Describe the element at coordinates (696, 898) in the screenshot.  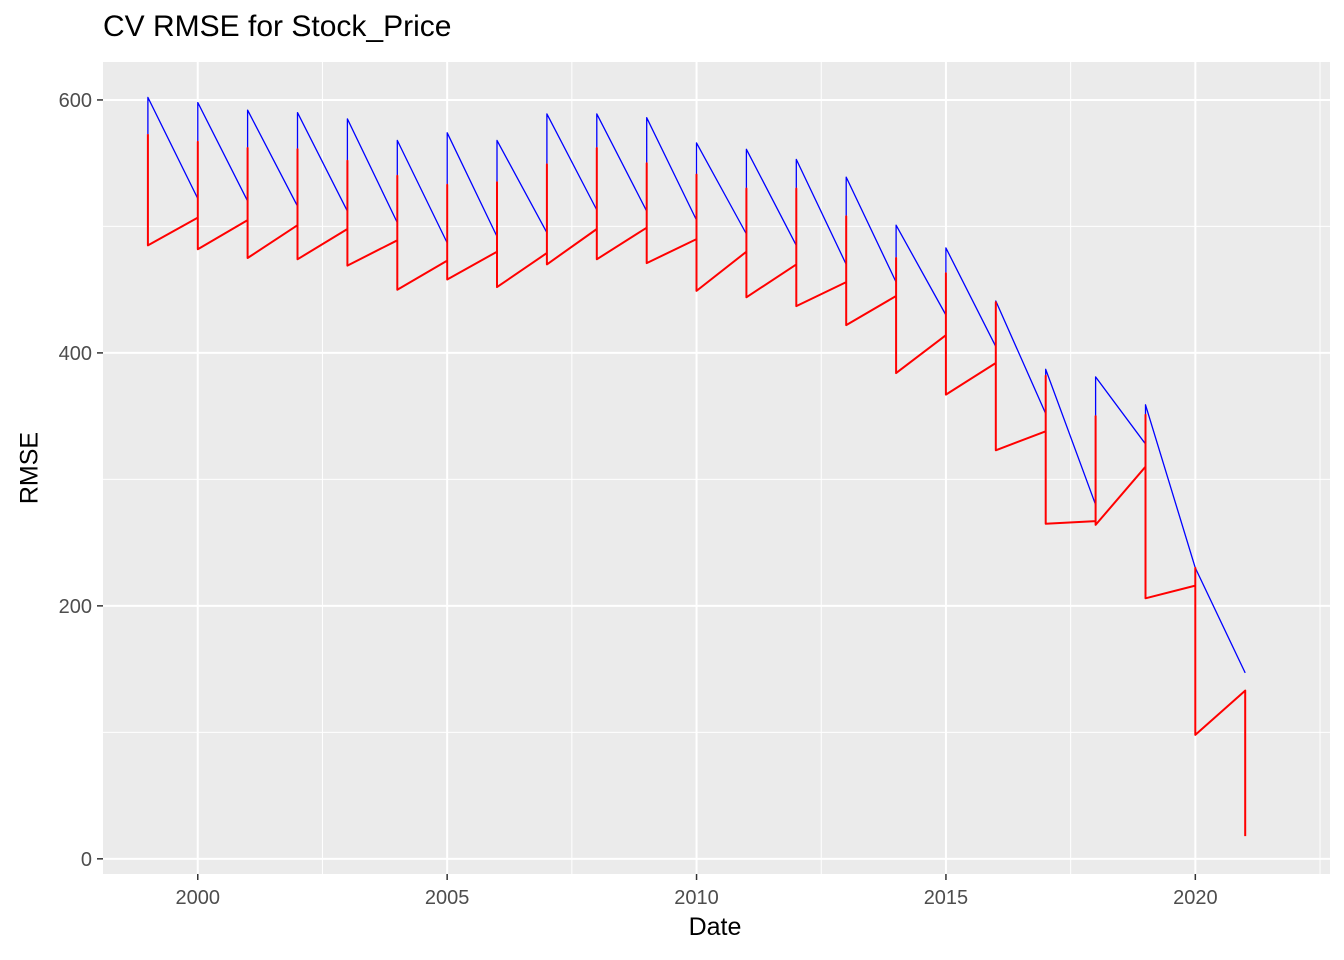
I see `x-tick-label: 2010` at that location.